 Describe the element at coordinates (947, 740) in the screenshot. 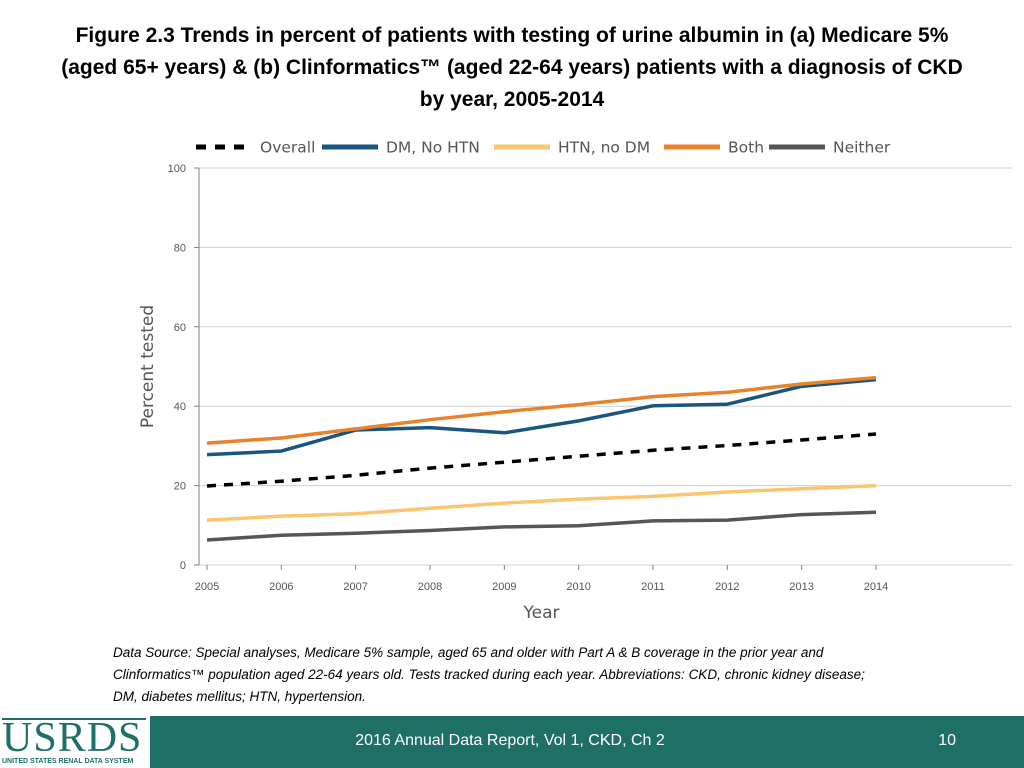

I see `page-number: 10` at that location.